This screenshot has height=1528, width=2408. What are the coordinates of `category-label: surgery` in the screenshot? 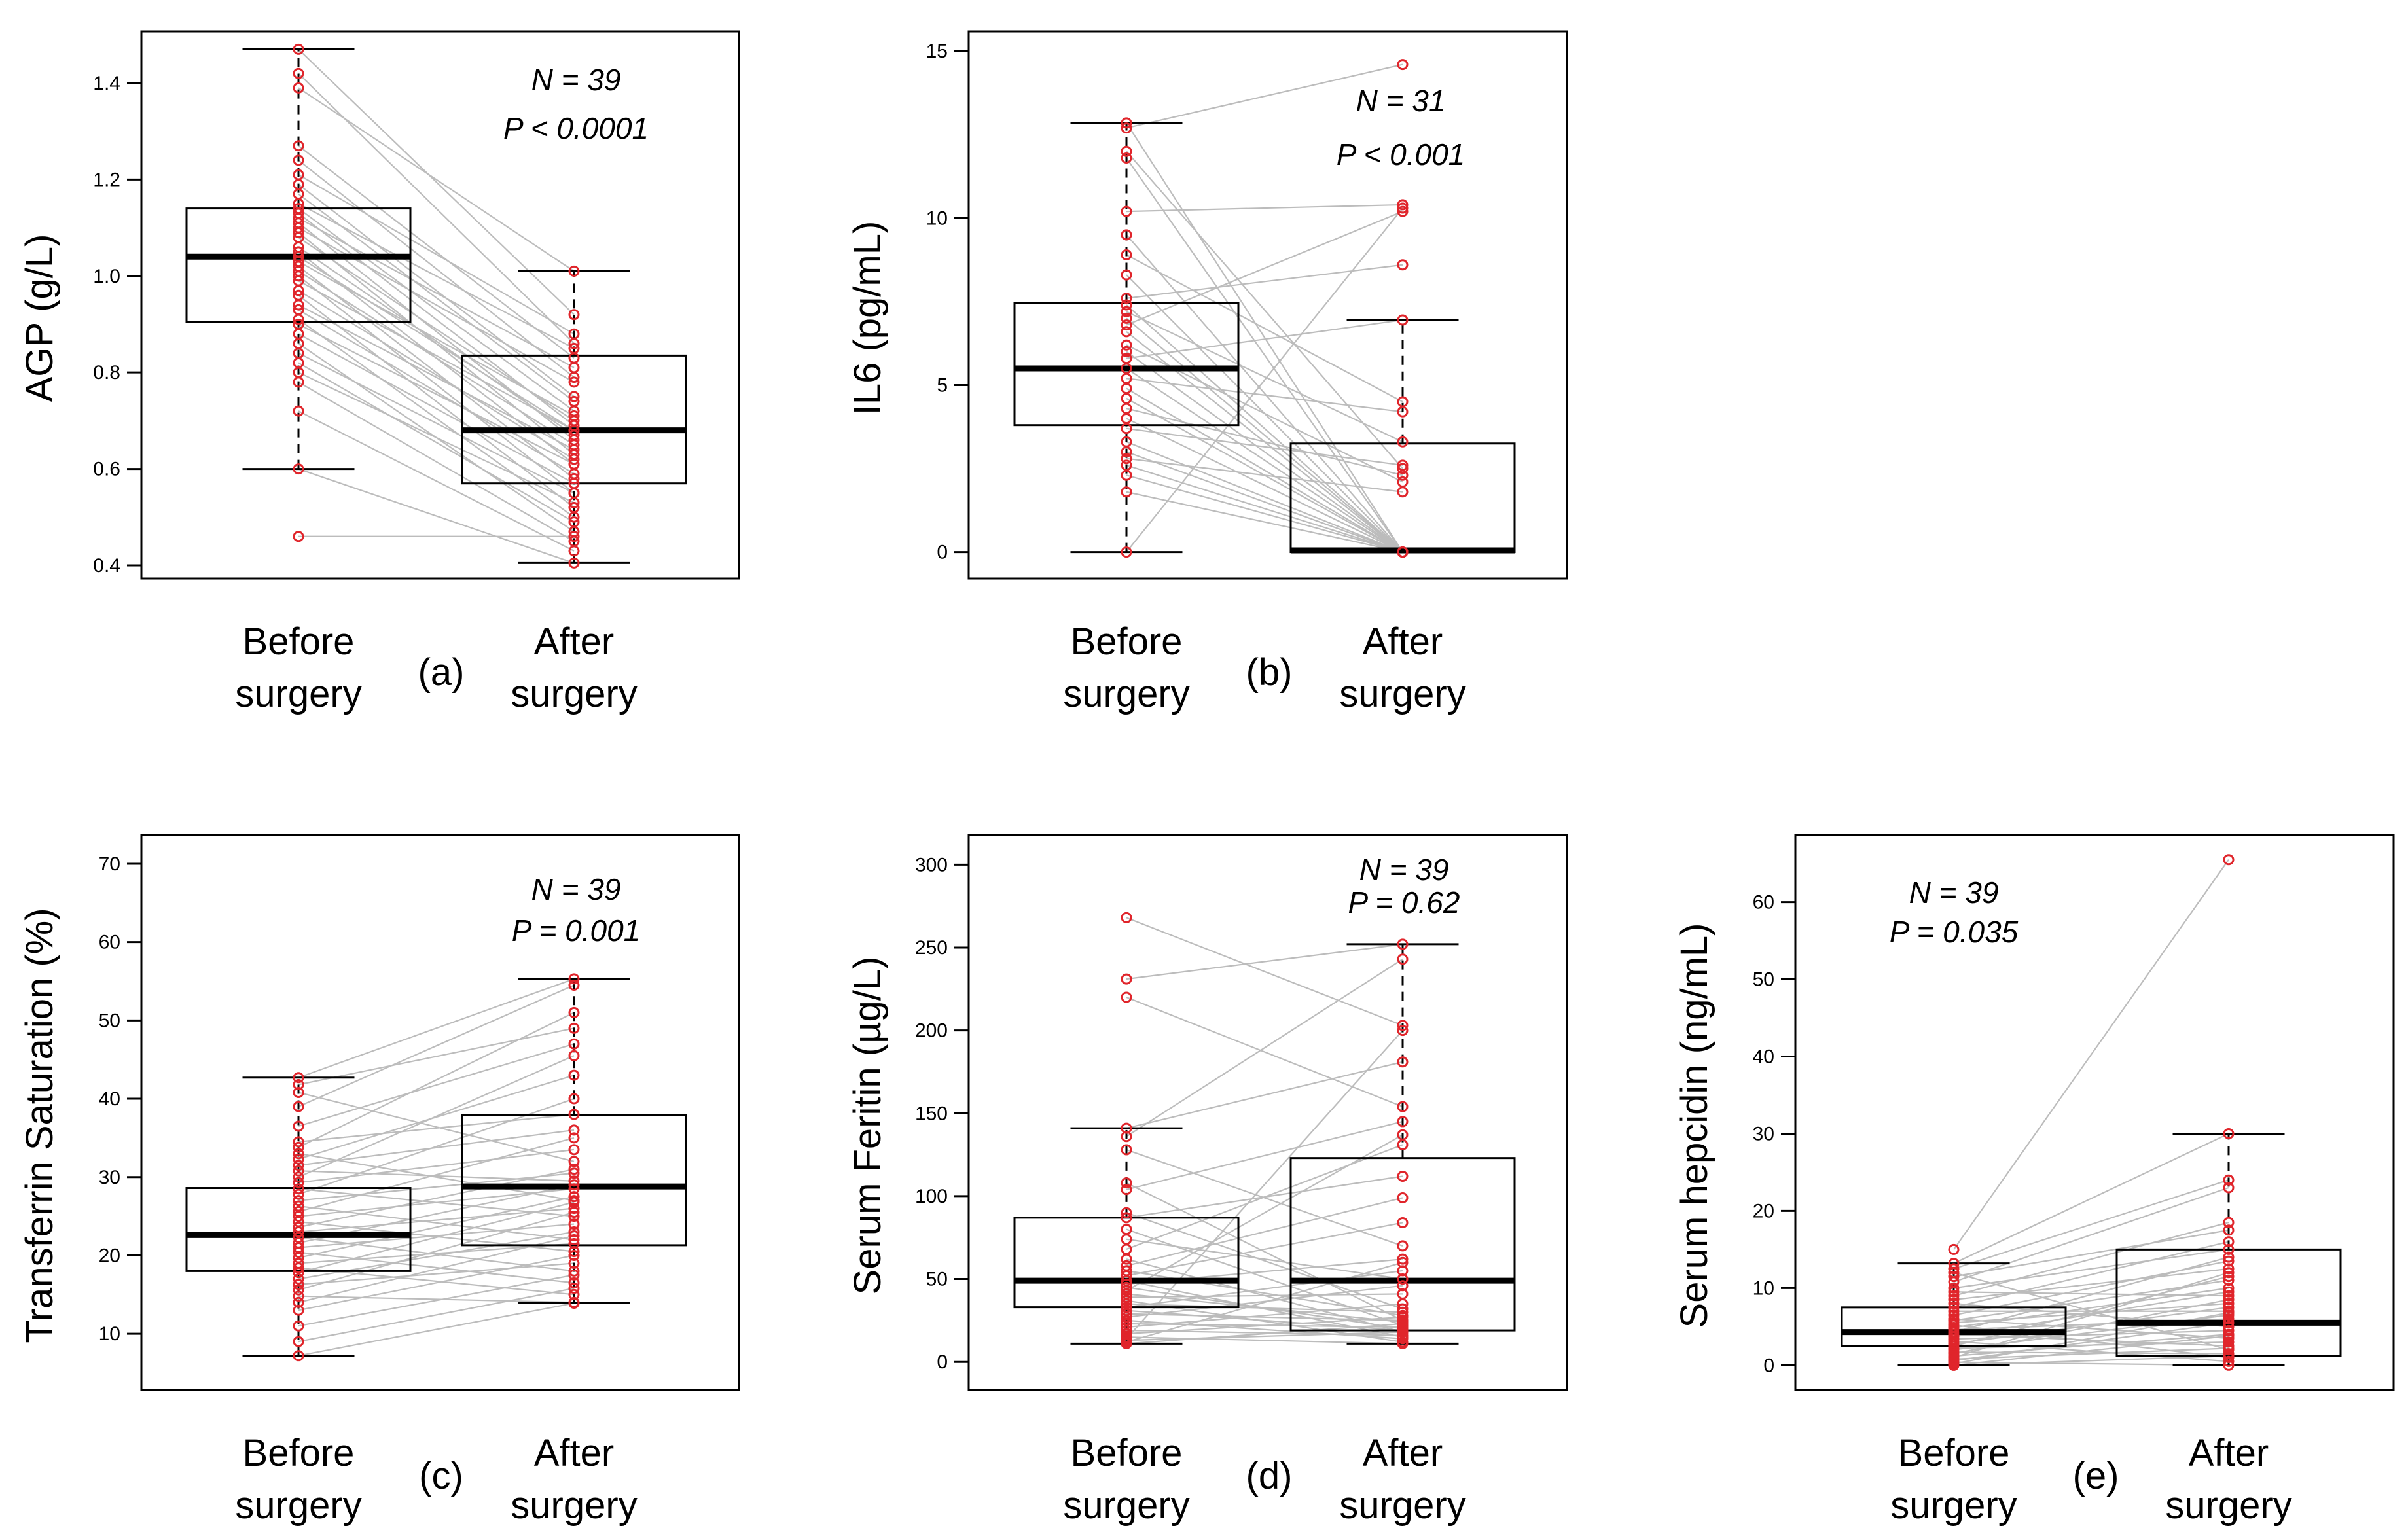 It's located at (2228, 1505).